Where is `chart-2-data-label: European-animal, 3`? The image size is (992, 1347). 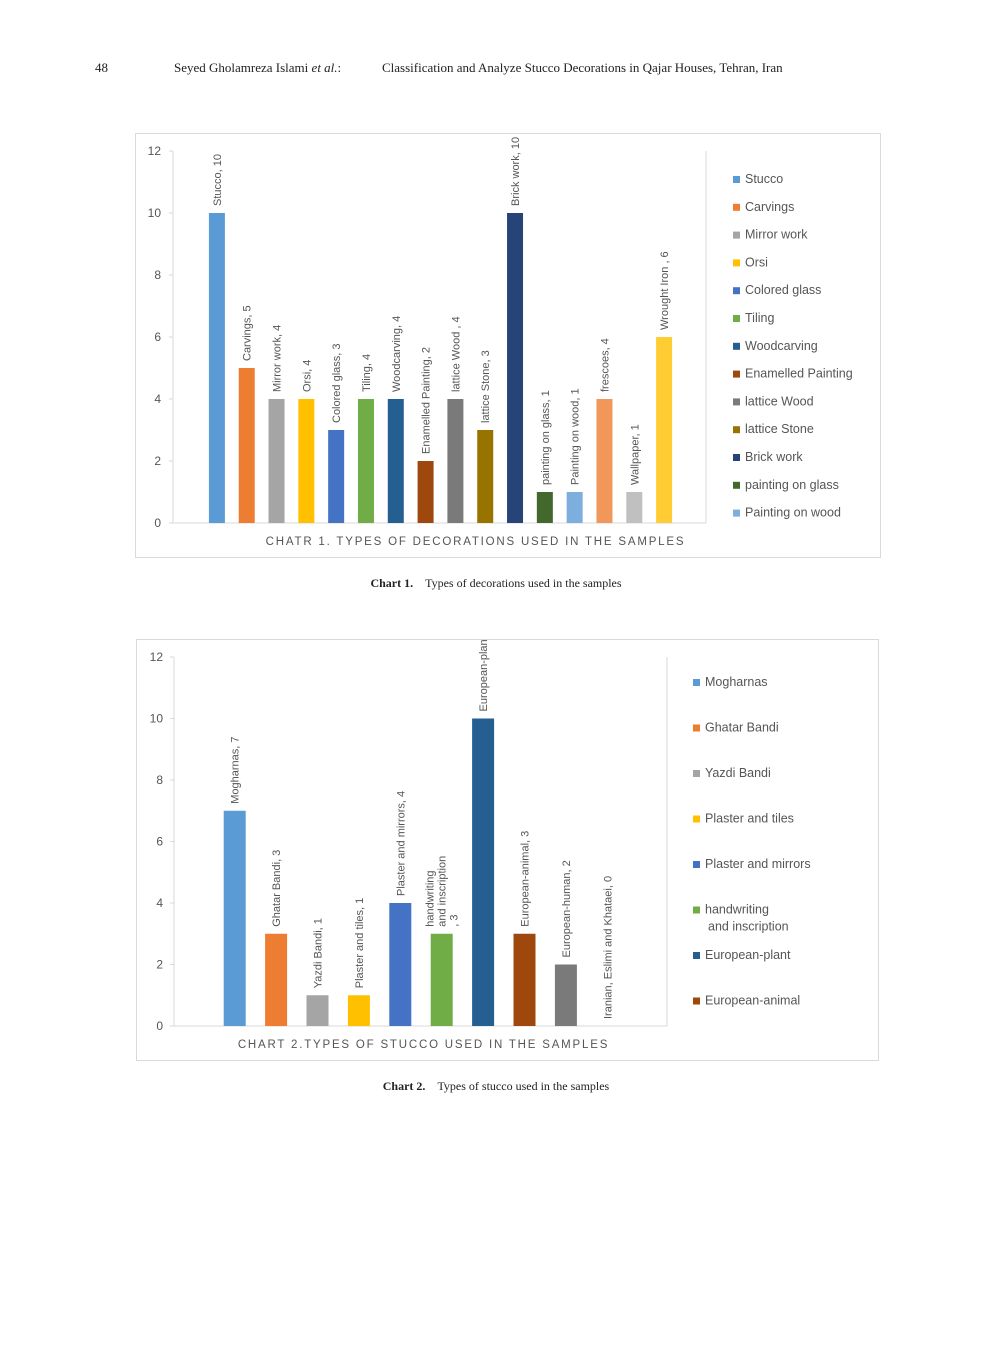 chart-2-data-label: European-animal, 3 is located at coordinates (526, 879).